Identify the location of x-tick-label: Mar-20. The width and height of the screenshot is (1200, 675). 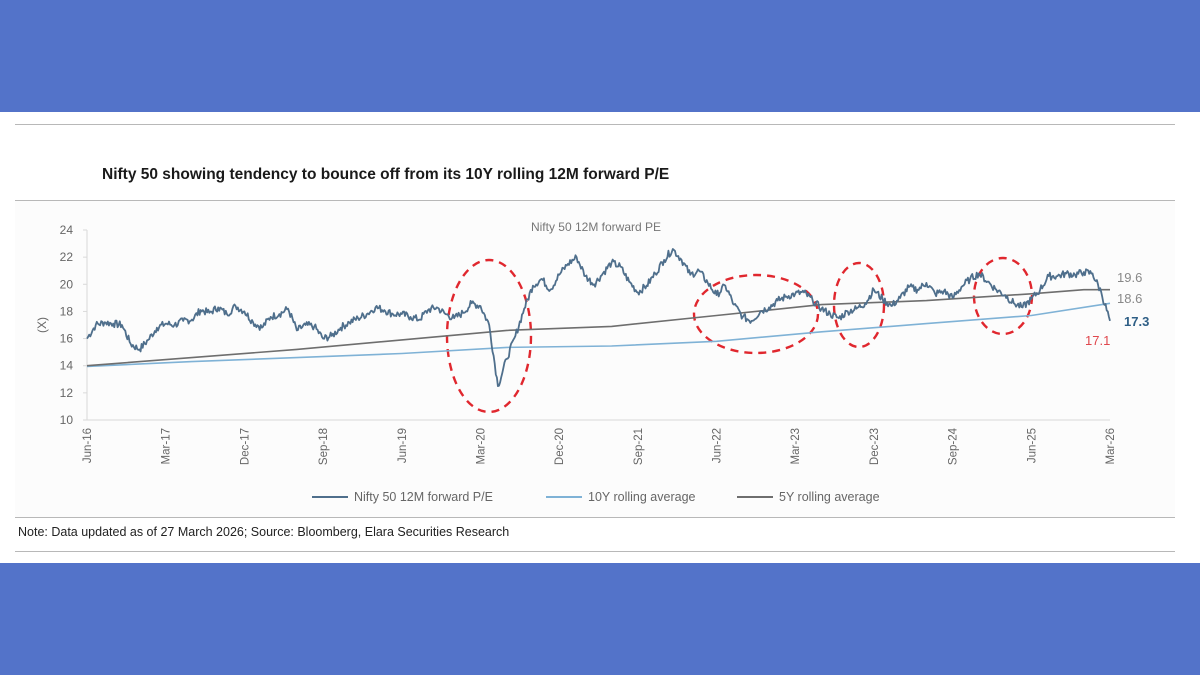
(481, 446).